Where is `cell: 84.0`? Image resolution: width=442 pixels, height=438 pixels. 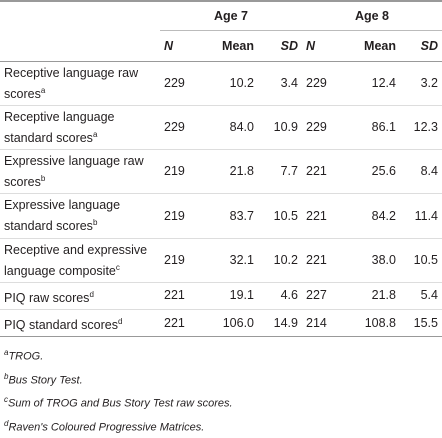 cell: 84.0 is located at coordinates (241, 127).